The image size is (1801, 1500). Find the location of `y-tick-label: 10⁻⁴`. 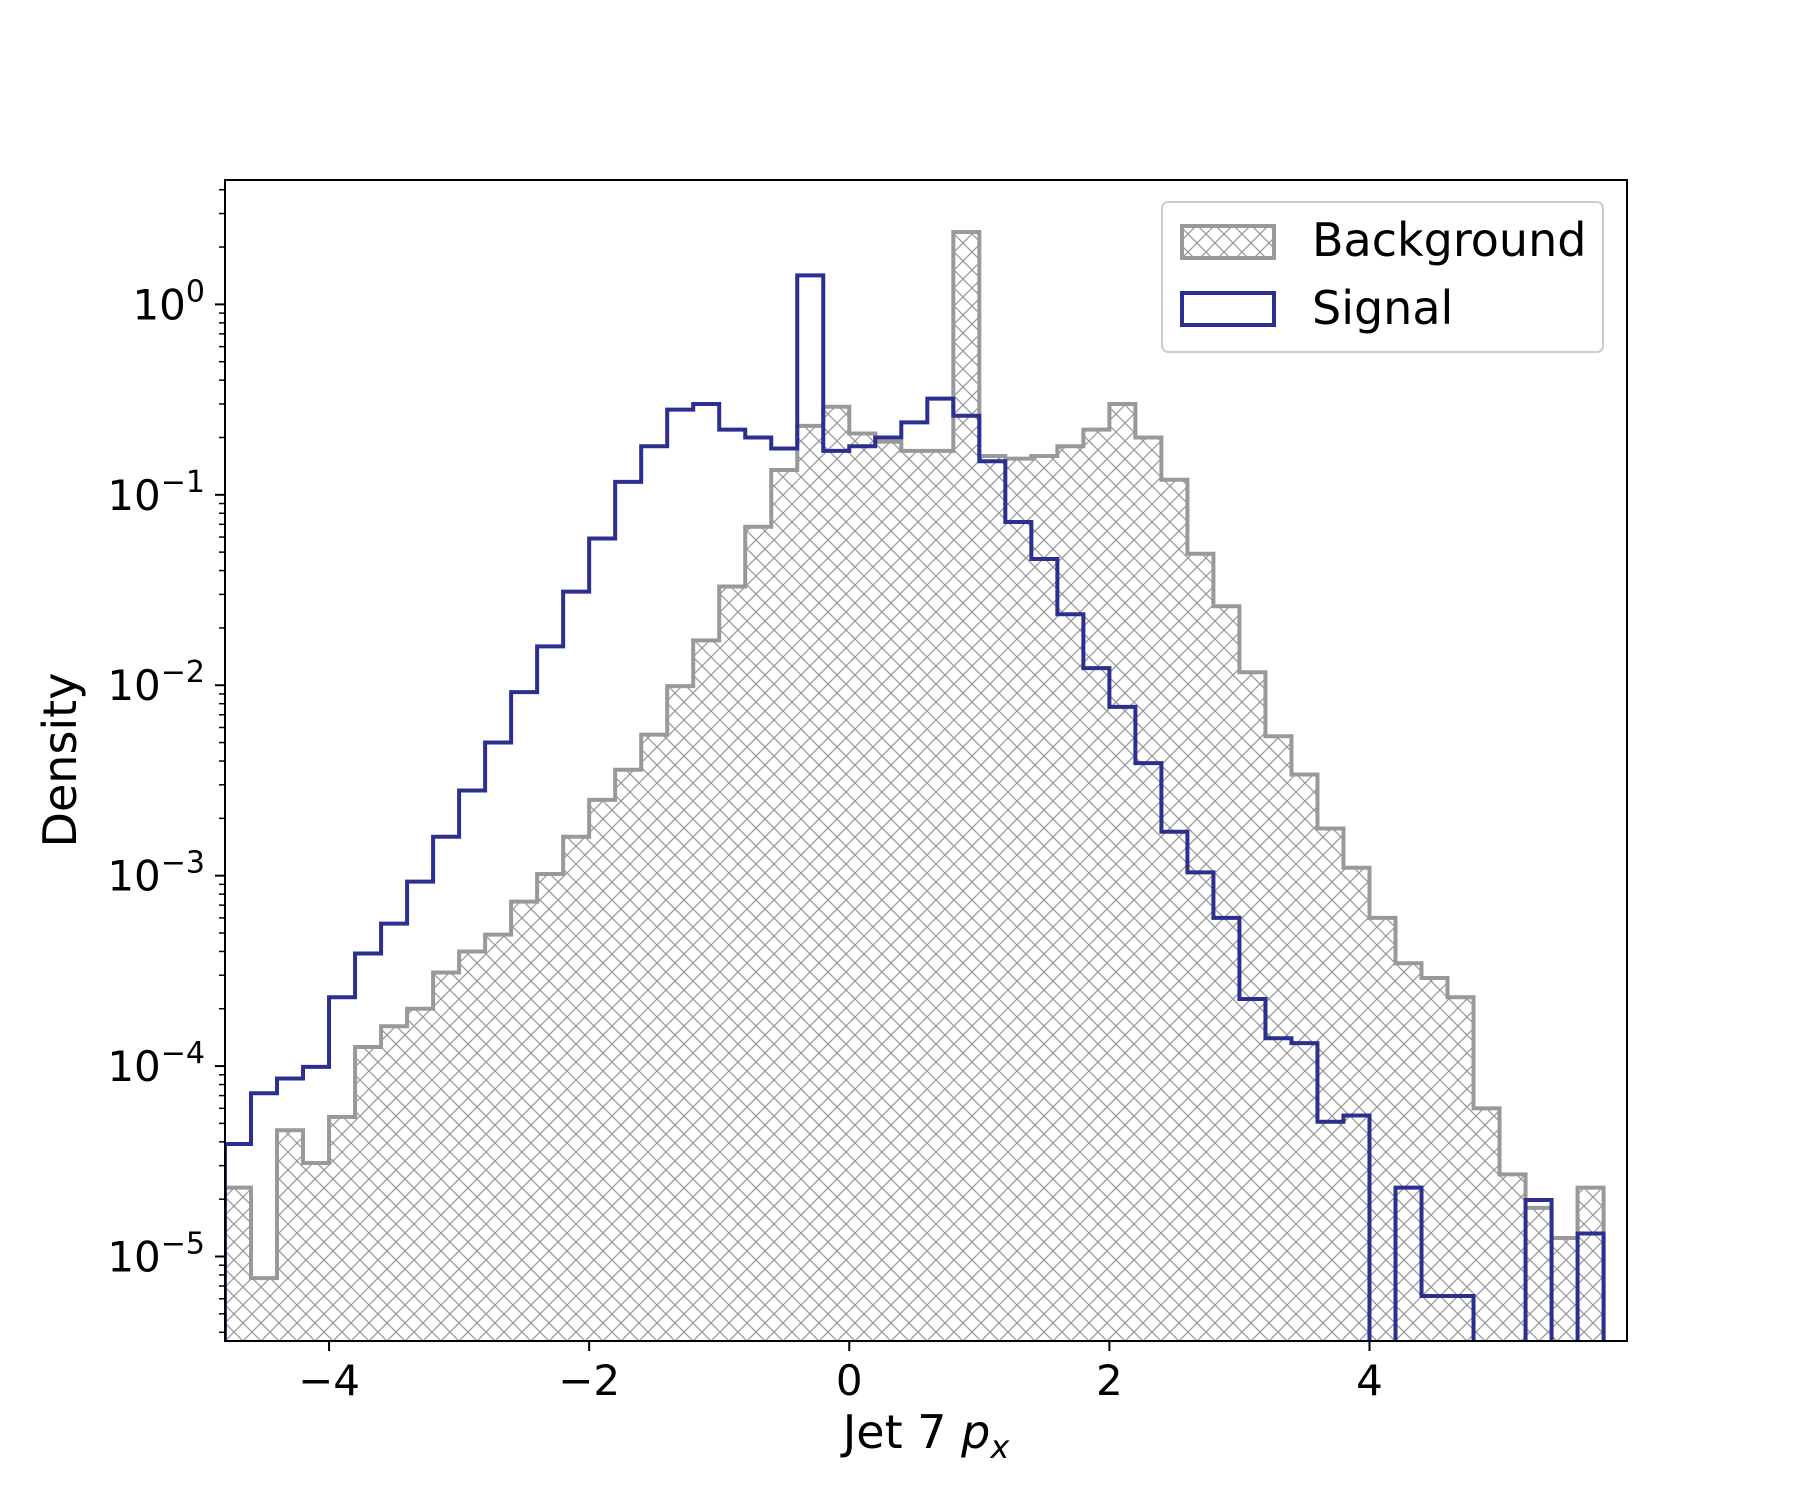

y-tick-label: 10⁻⁴ is located at coordinates (156, 1063).